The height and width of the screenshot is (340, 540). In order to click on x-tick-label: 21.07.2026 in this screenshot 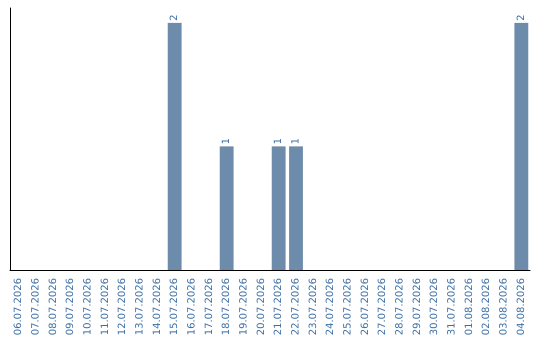, I will do `click(278, 307)`.